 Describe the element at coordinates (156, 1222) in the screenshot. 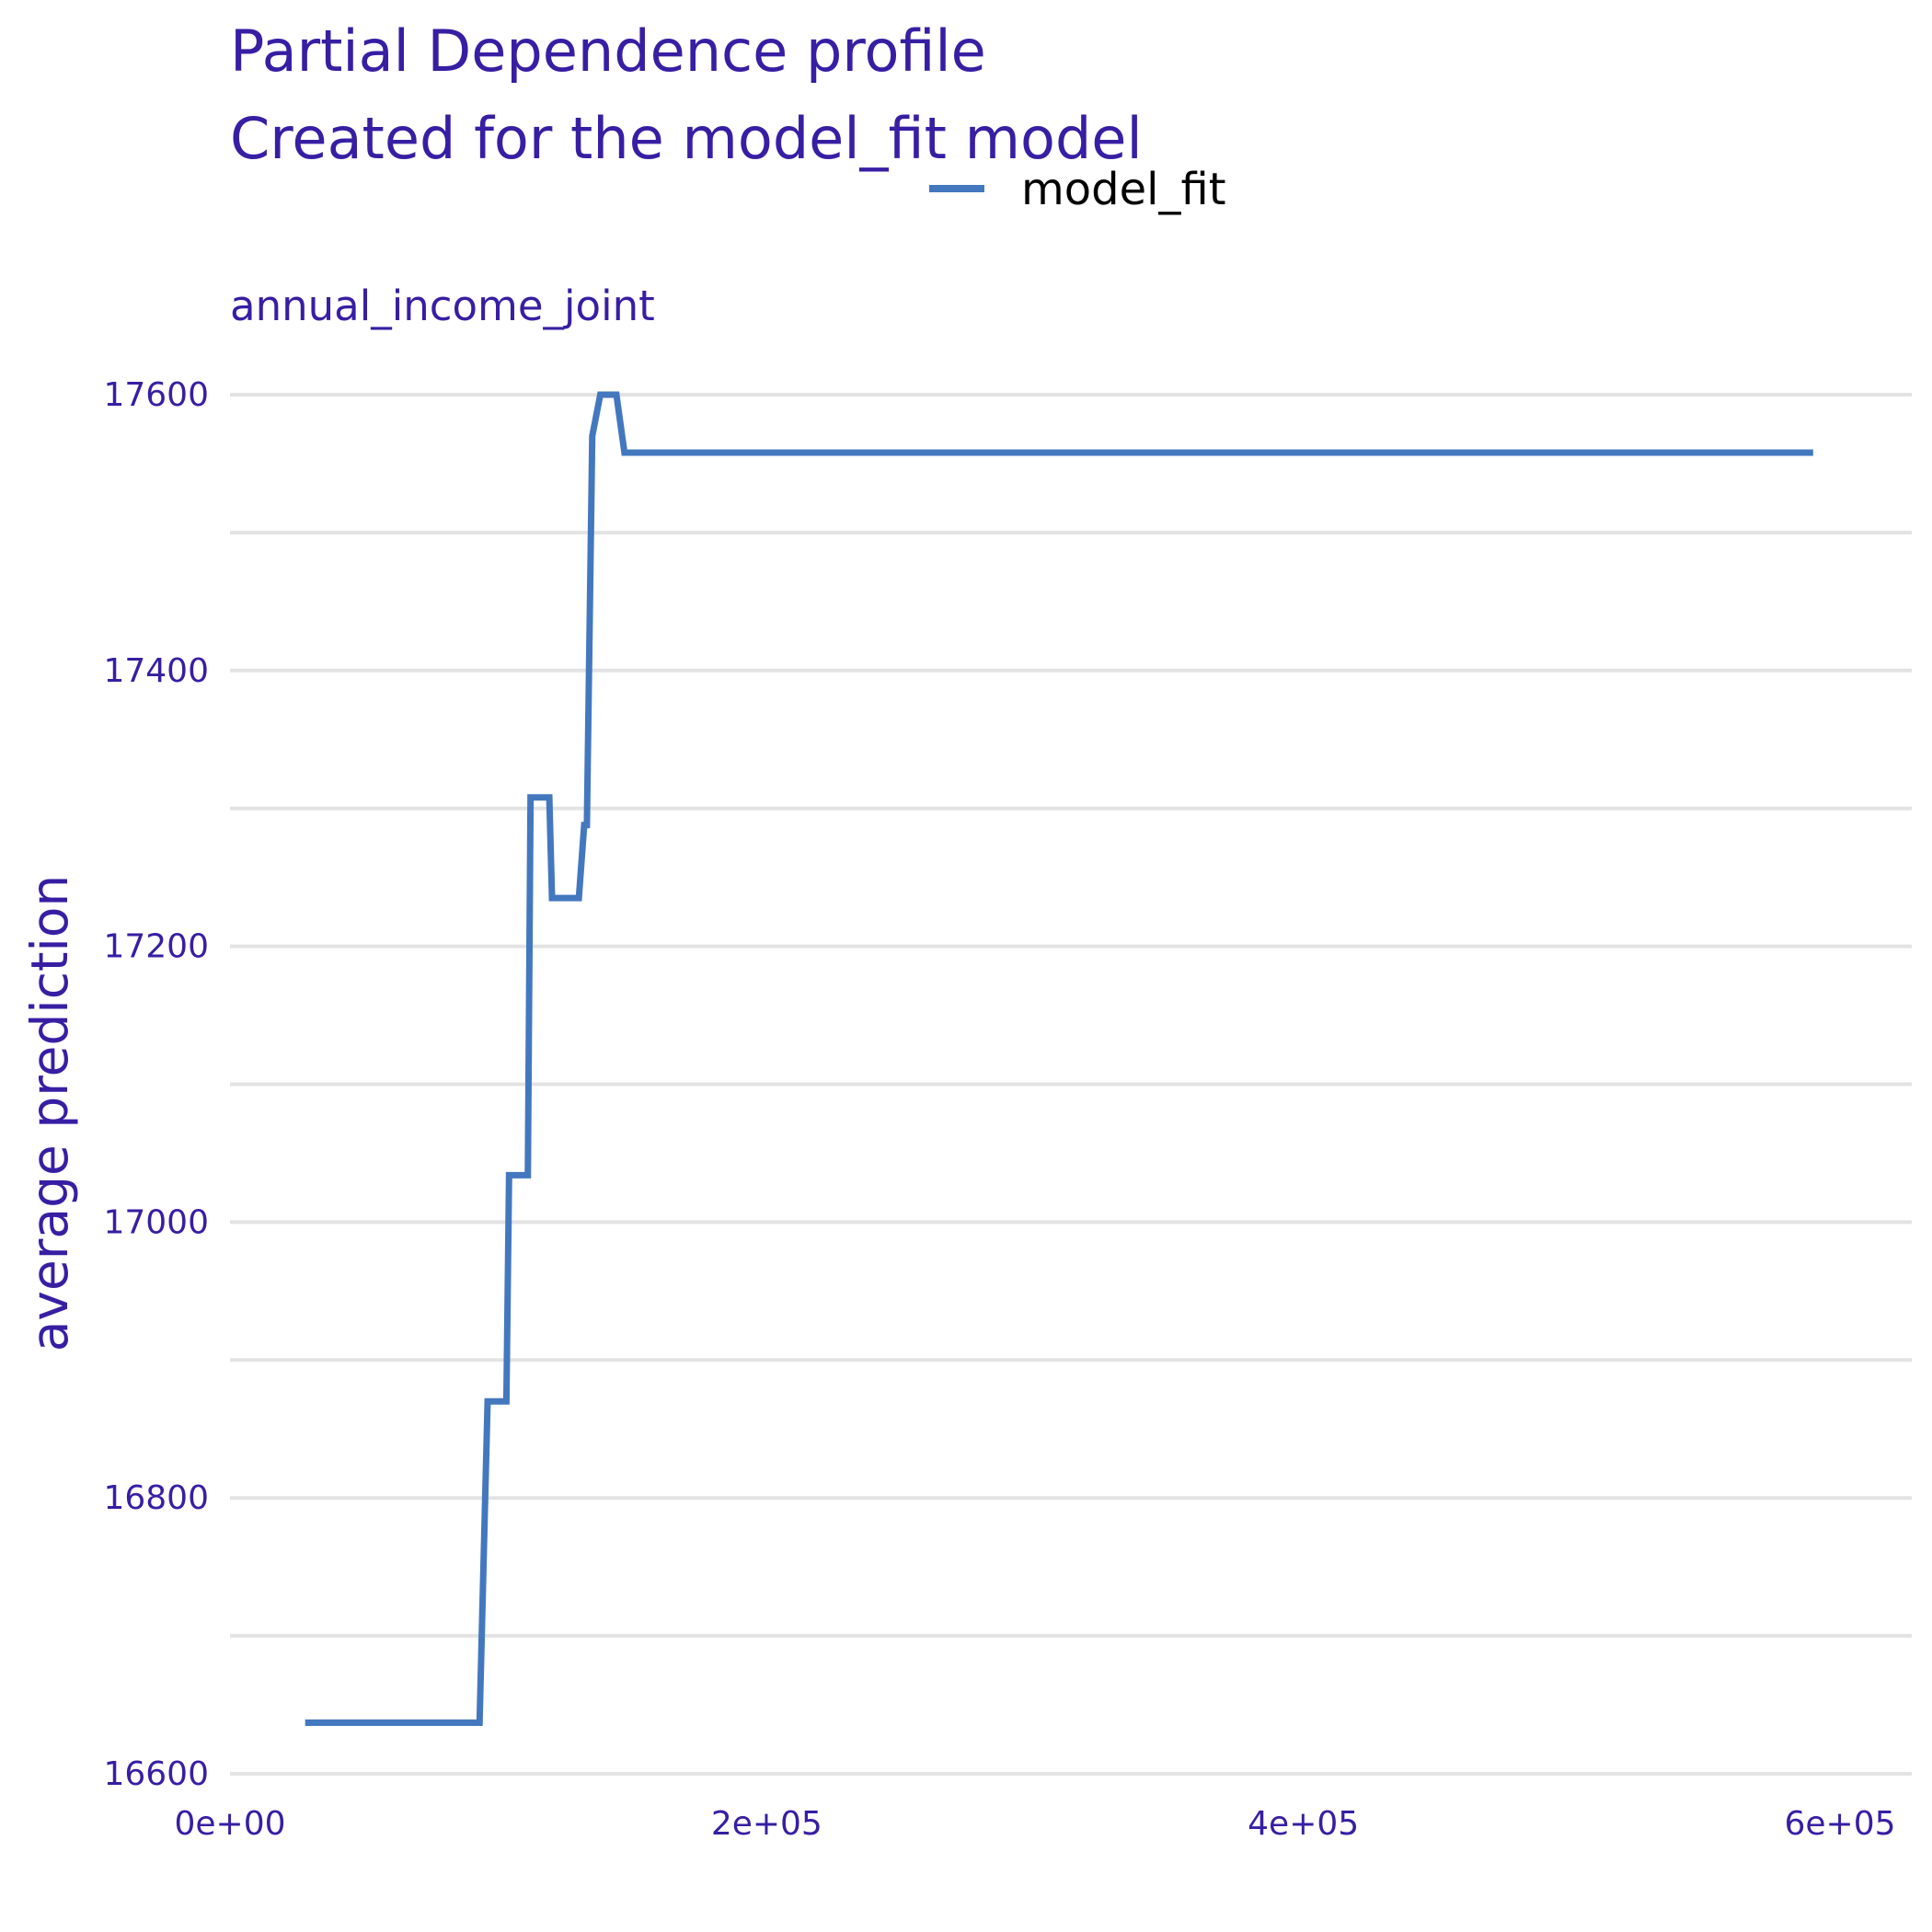

I see `y-tick-label: 17000` at that location.